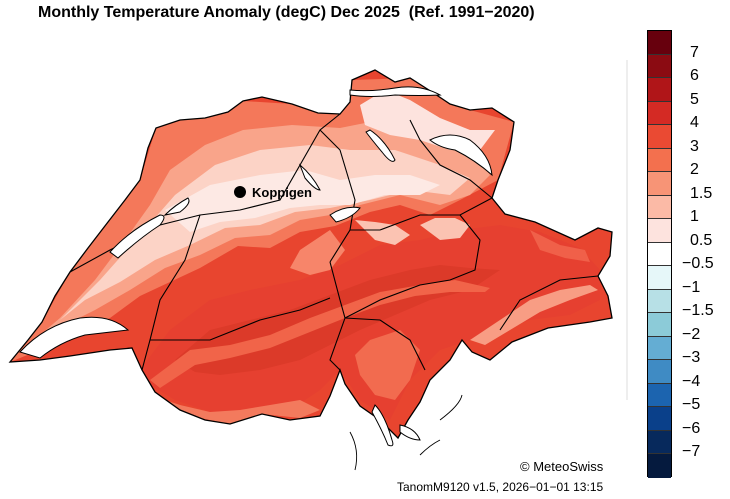 This screenshot has width=730, height=499. Describe the element at coordinates (701, 193) in the screenshot. I see `legend-label: 1.5` at that location.